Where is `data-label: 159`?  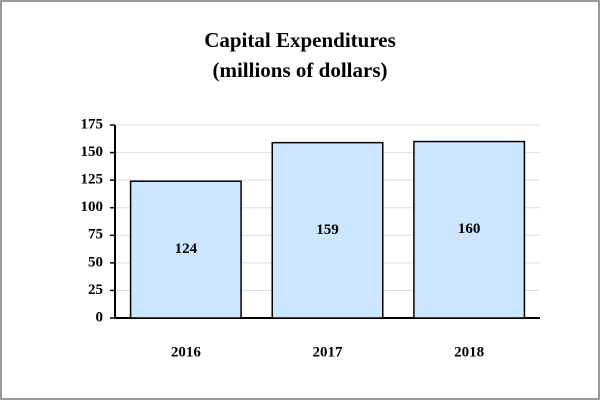 data-label: 159 is located at coordinates (327, 230).